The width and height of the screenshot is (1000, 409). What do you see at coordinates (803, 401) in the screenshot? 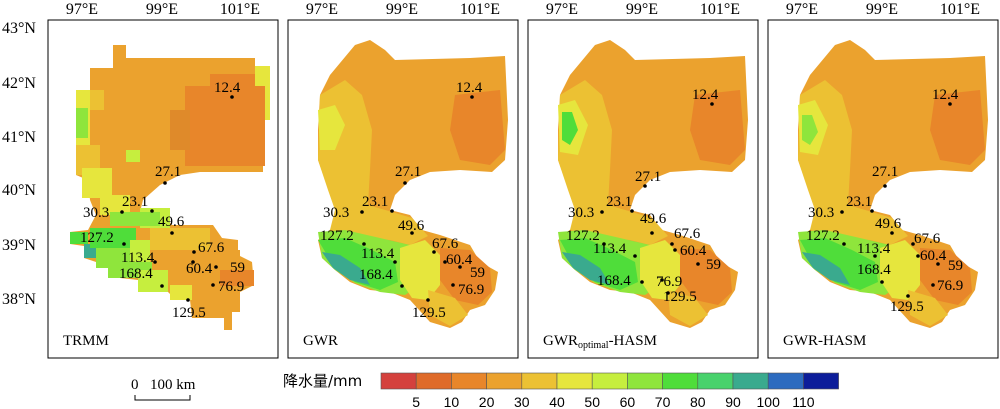
I see `legend-tick-label: 110` at bounding box center [803, 401].